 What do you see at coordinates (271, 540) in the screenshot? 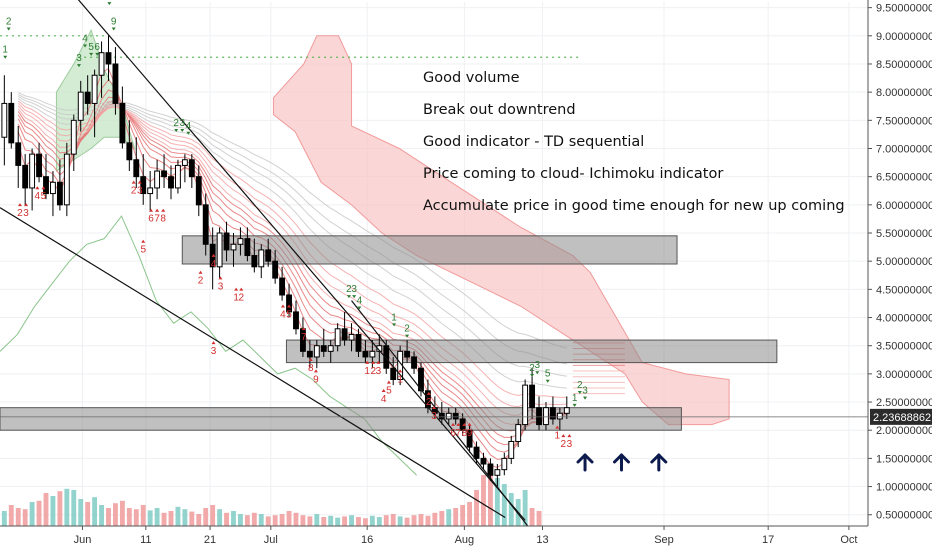
I see `time-tick-label: Jul` at bounding box center [271, 540].